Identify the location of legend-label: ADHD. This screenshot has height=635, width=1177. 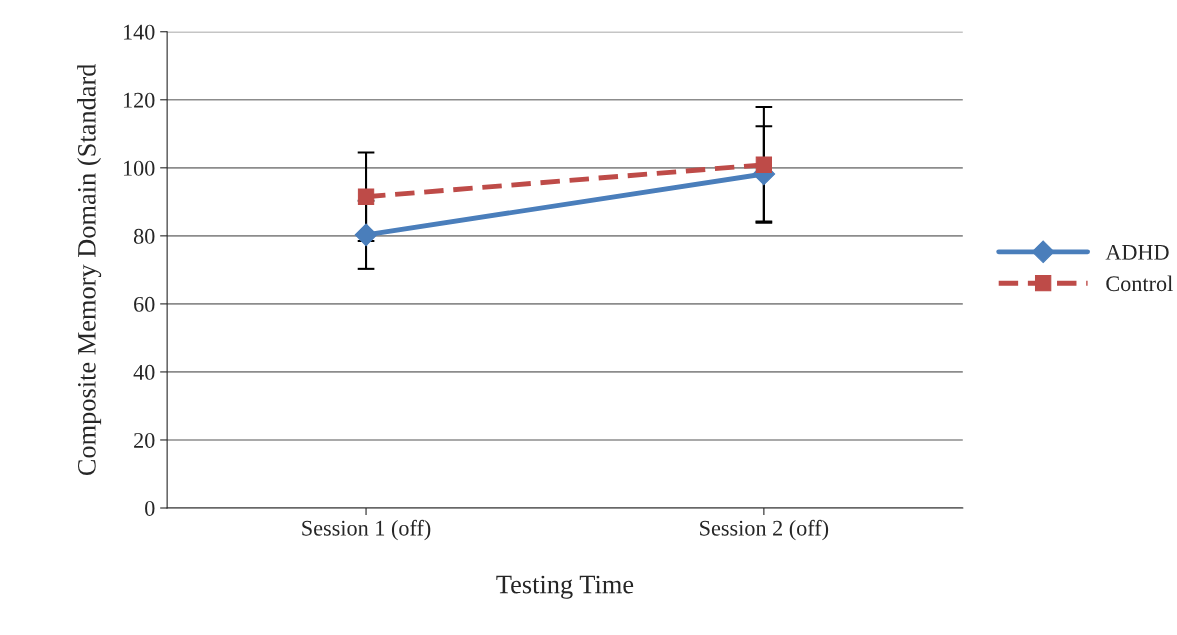
(1137, 252).